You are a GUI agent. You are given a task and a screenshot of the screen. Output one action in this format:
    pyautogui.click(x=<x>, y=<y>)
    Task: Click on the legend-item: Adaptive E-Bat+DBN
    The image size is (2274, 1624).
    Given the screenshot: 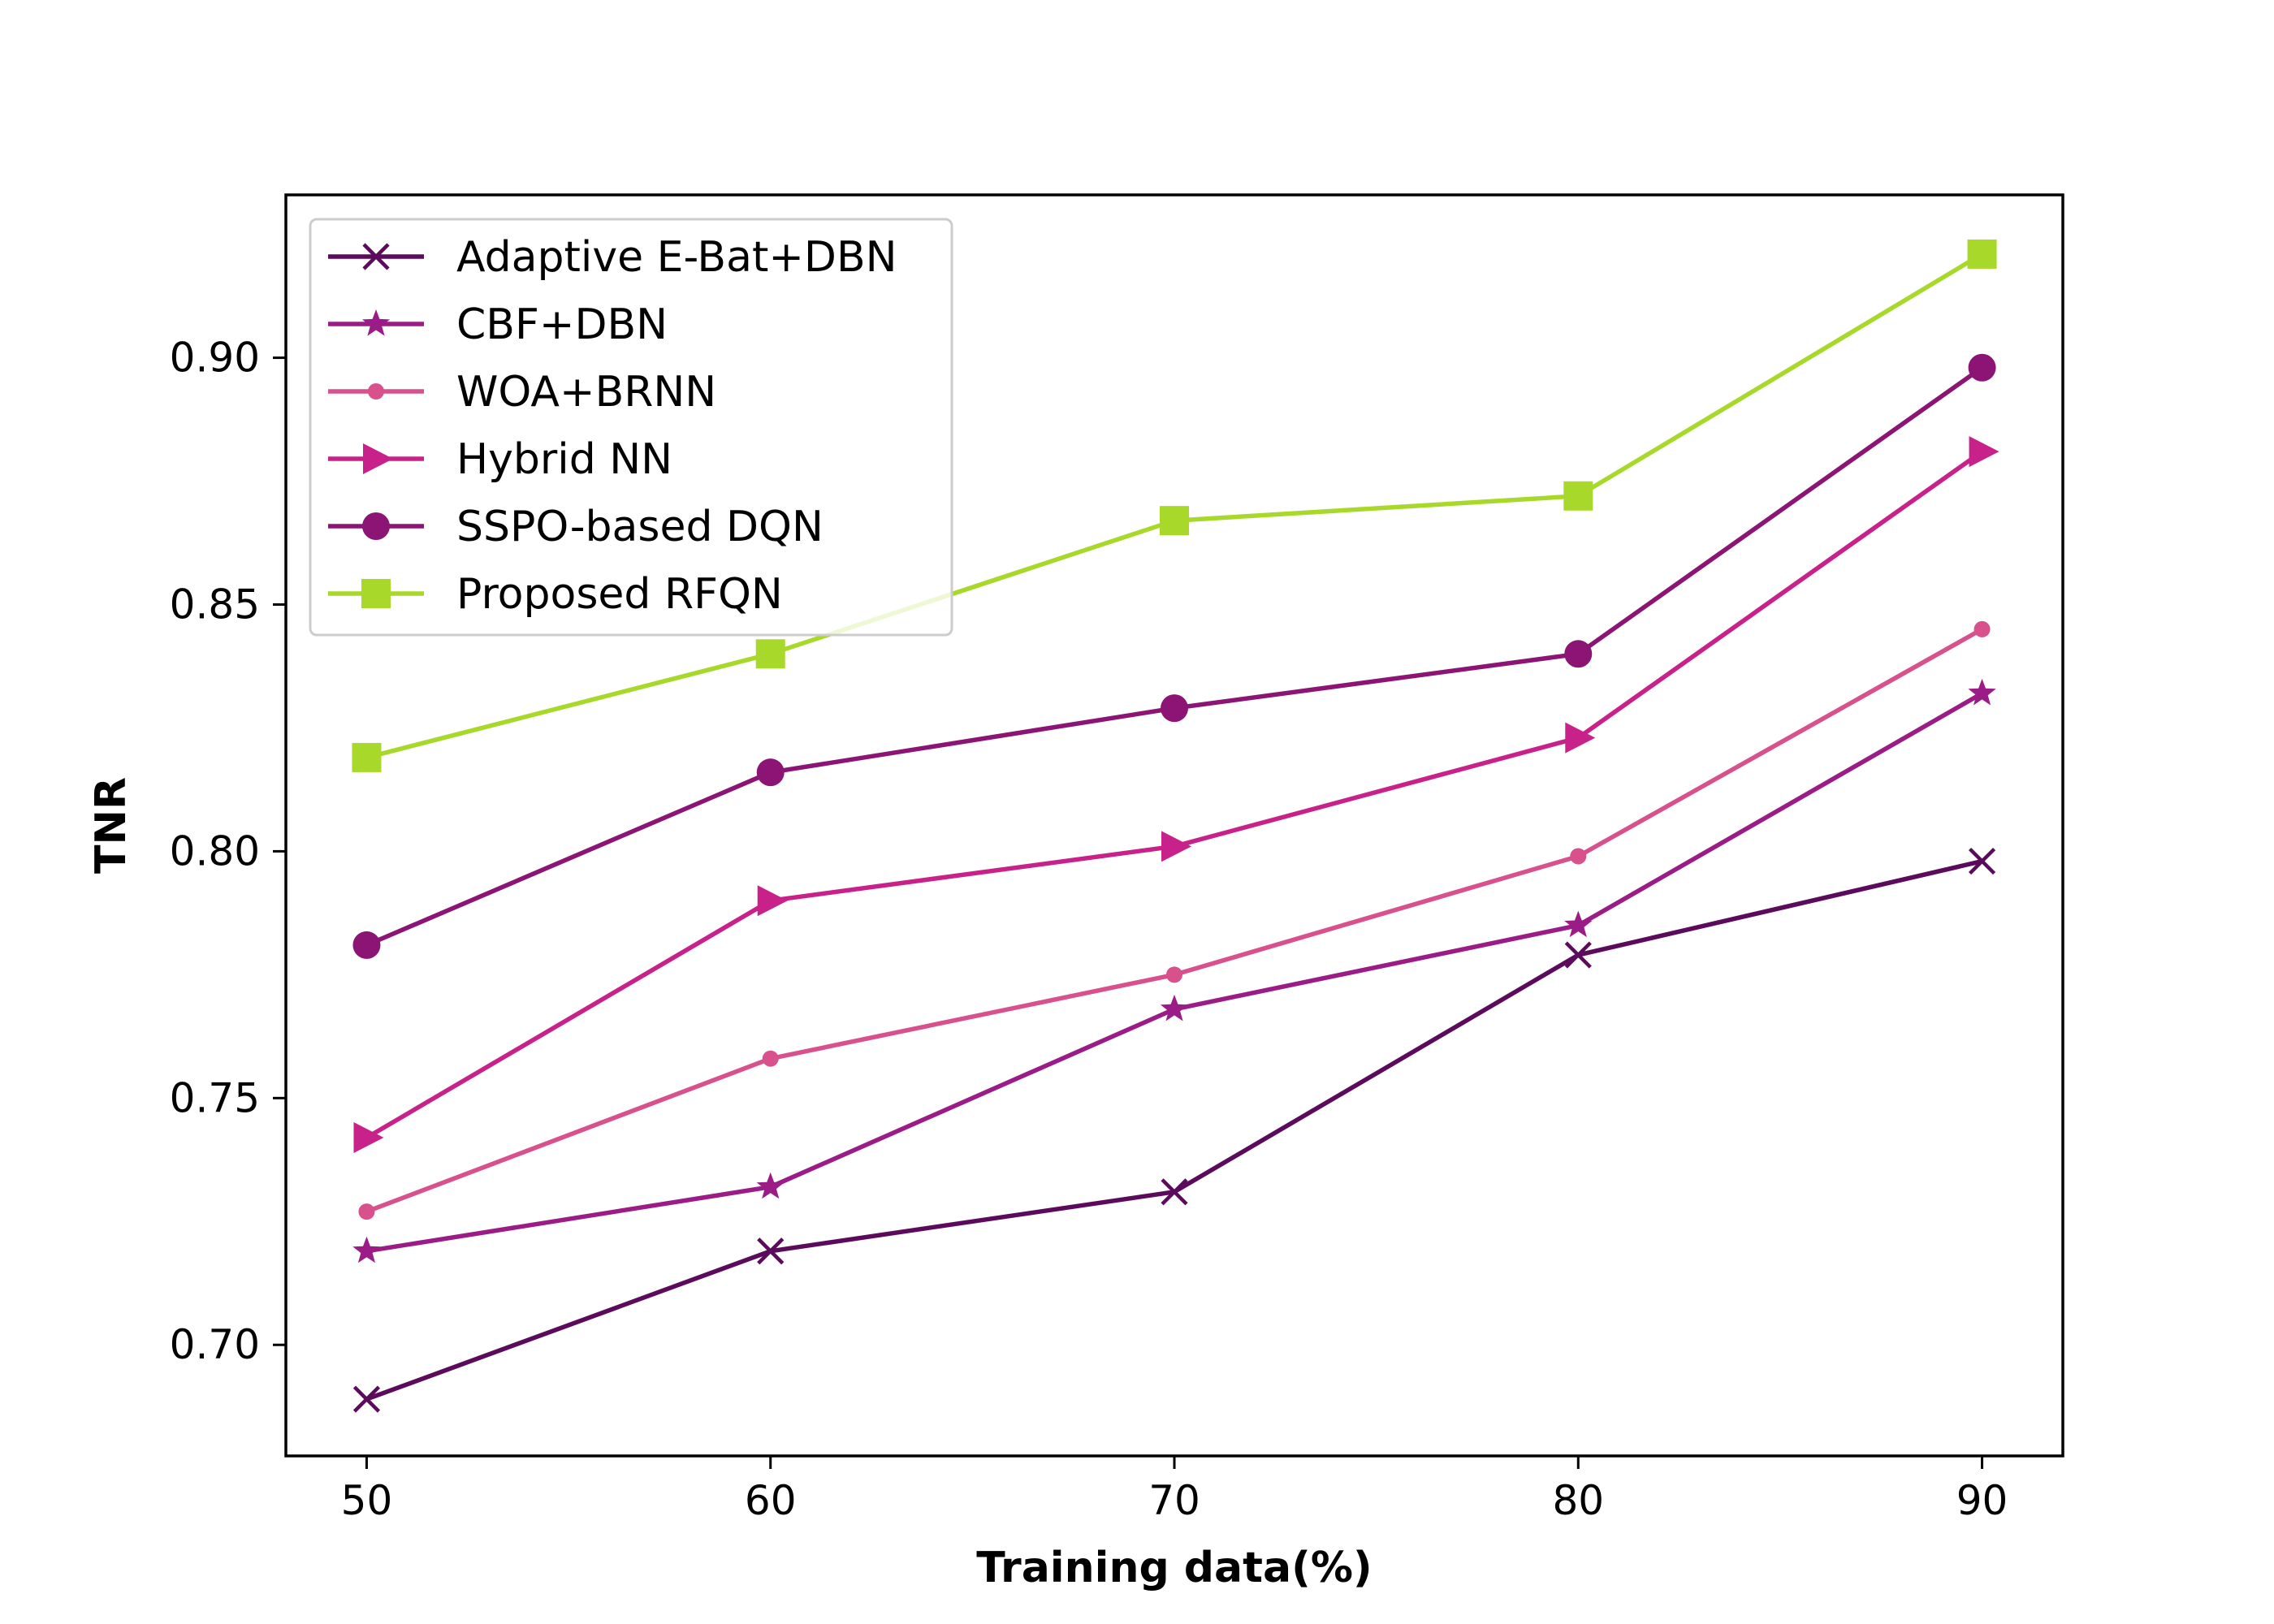 What is the action you would take?
    pyautogui.click(x=612, y=257)
    